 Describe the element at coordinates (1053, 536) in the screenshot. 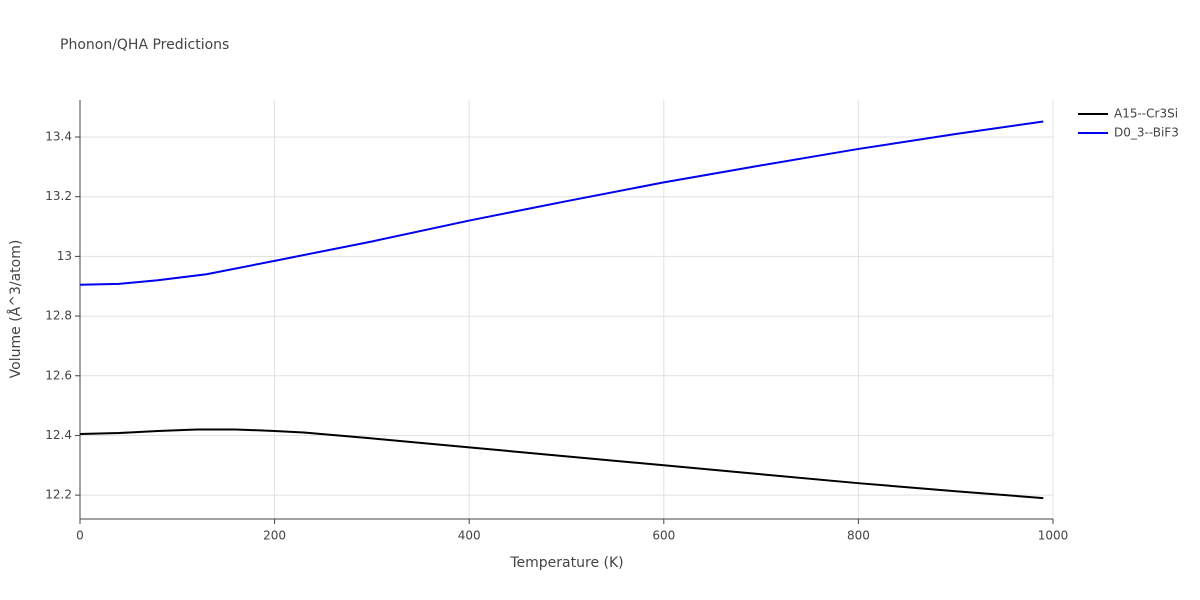

I see `x-tick-label: 1000` at that location.